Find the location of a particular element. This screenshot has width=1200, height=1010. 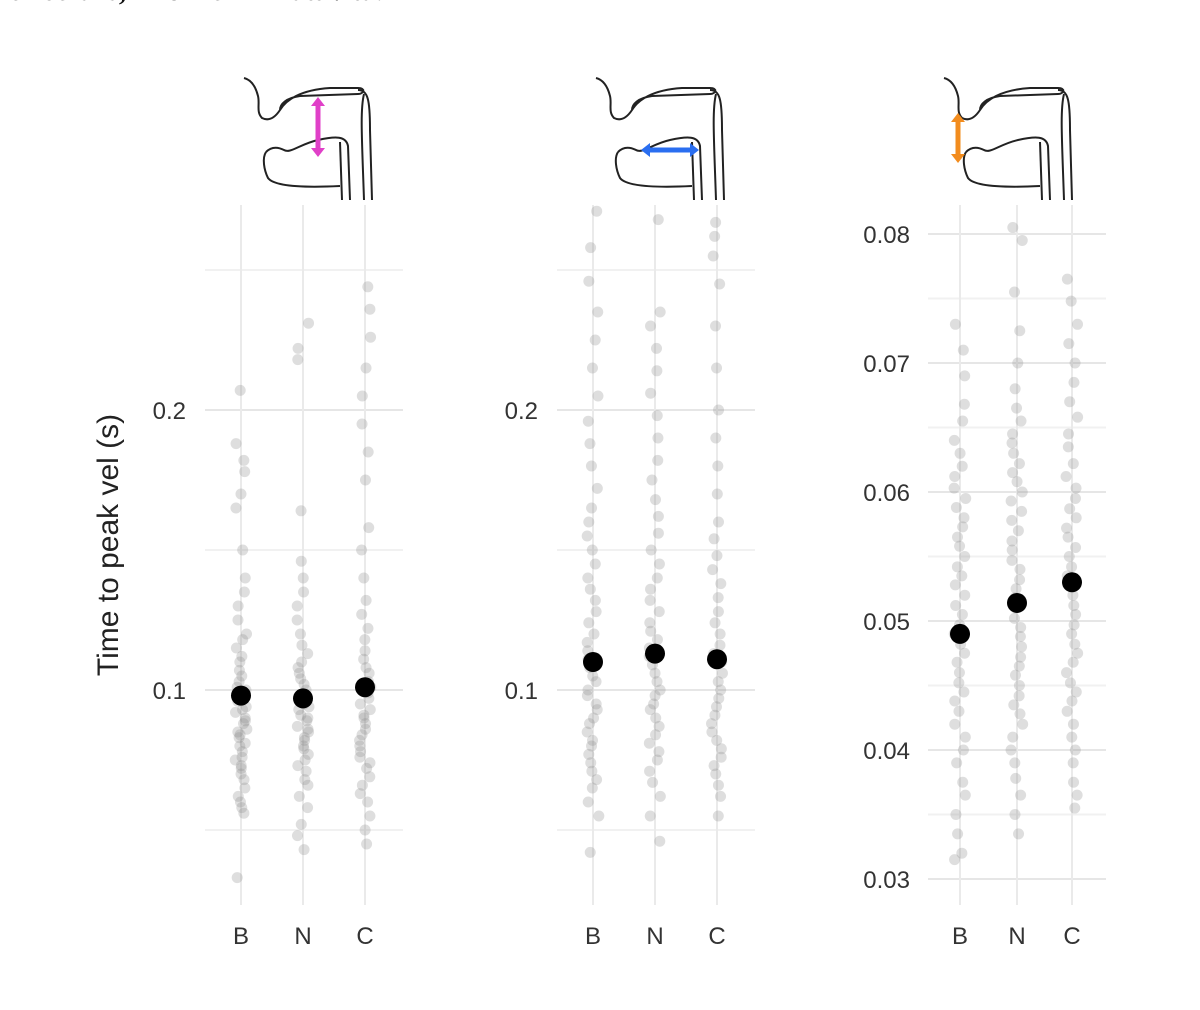

y-tick-label: 0.2 is located at coordinates (169, 411).